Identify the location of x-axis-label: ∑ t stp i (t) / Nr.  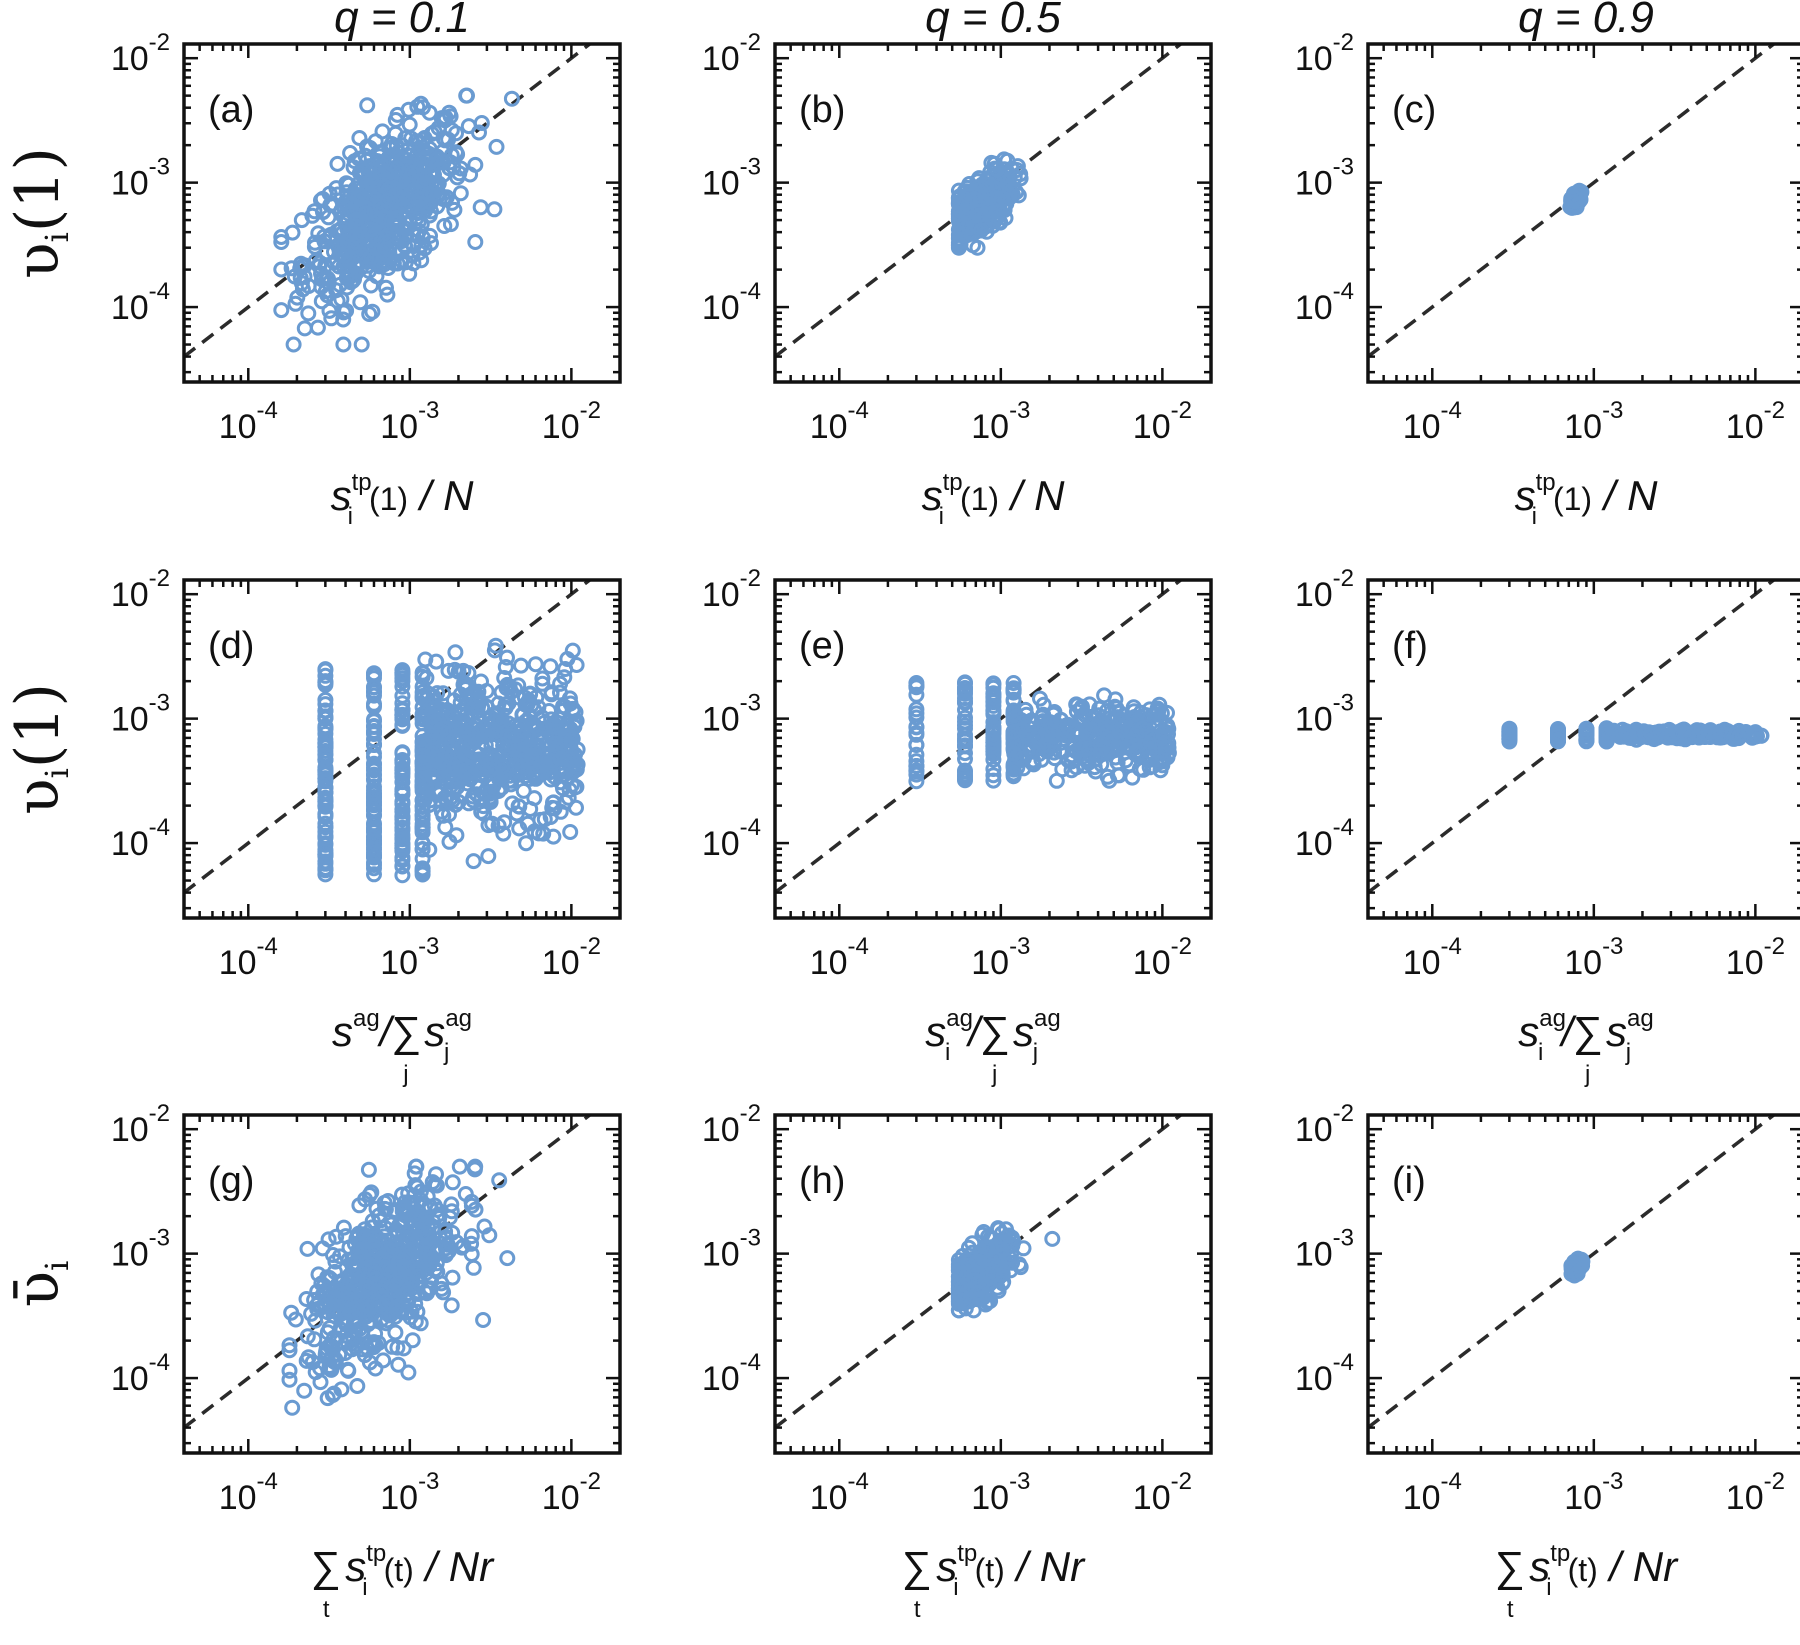
(994, 1581).